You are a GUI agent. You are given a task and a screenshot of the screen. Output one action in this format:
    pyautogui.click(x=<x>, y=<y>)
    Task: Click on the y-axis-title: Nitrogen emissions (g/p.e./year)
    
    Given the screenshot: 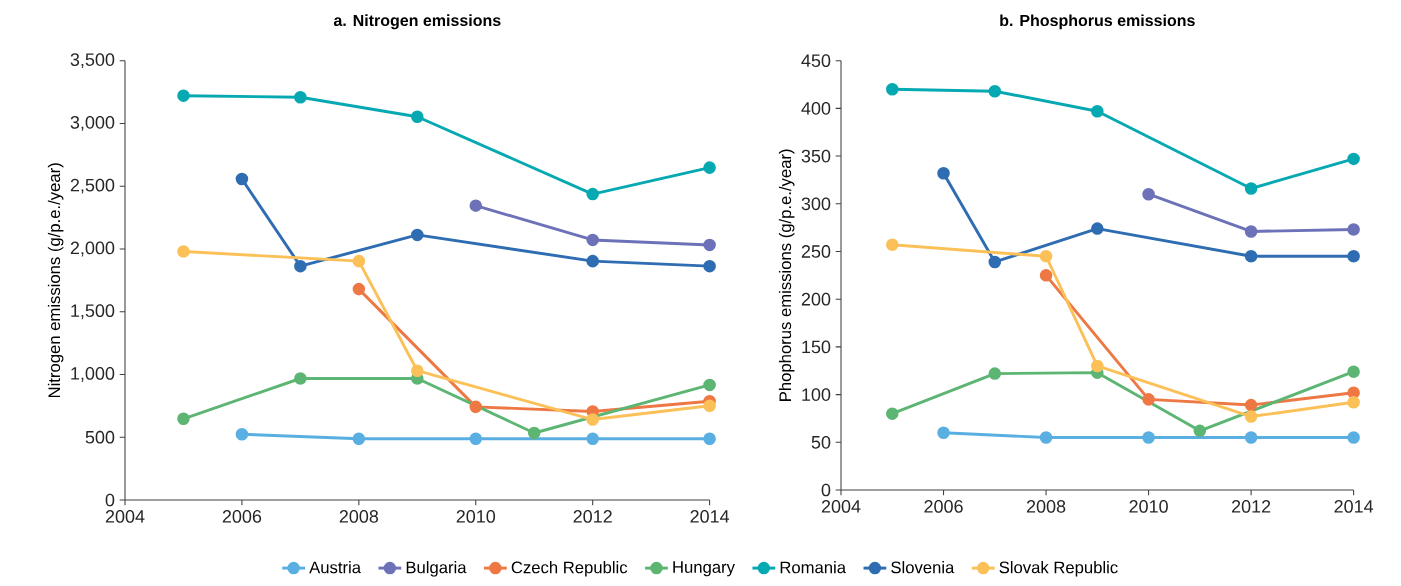 What is the action you would take?
    pyautogui.click(x=55, y=280)
    